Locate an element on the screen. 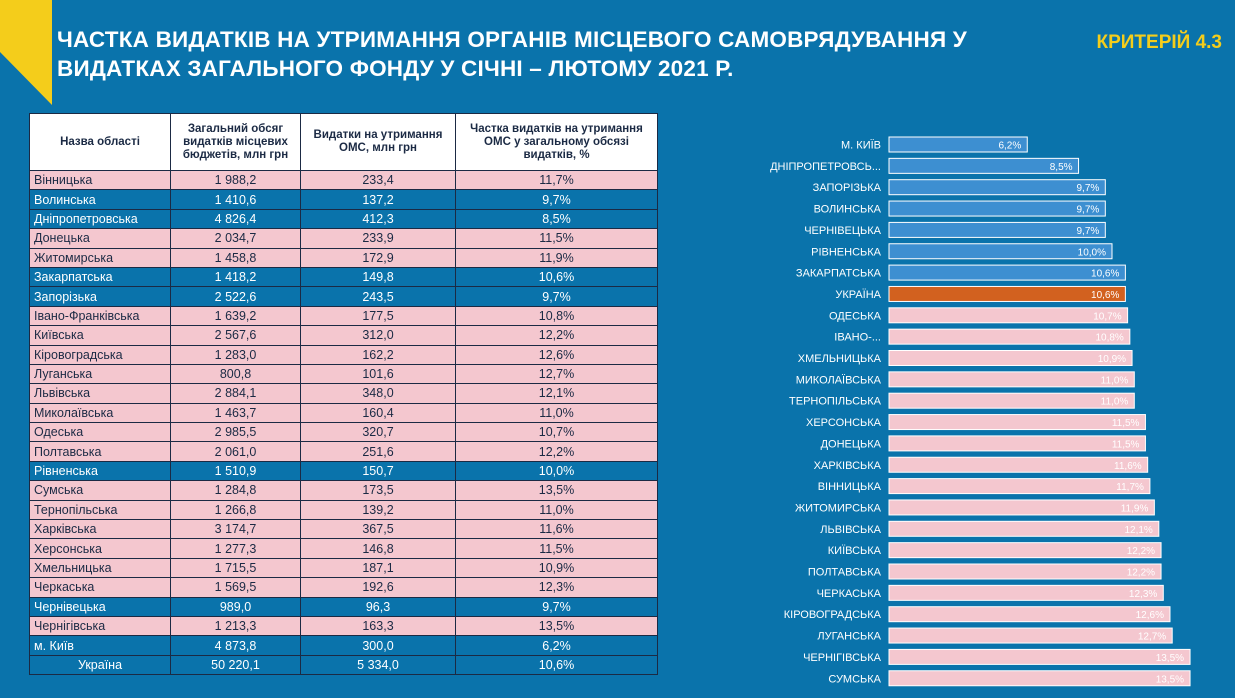  table-row: Вінницька 1 988,2 233,4 11,7% is located at coordinates (343, 180).